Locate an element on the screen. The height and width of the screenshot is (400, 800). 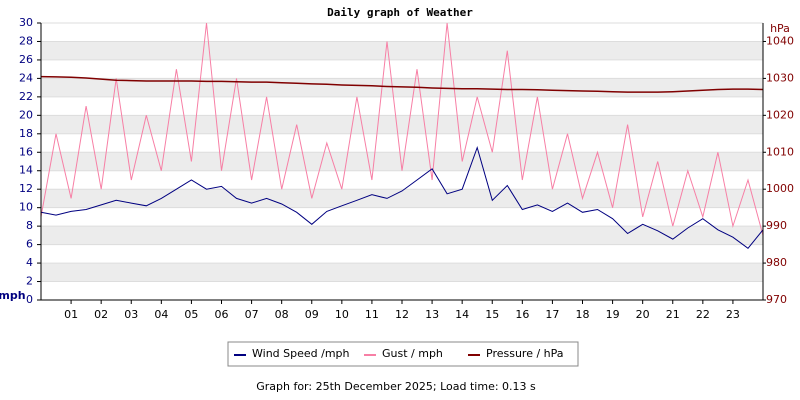
legend-label: Wind Speed /mph is located at coordinates (301, 353).